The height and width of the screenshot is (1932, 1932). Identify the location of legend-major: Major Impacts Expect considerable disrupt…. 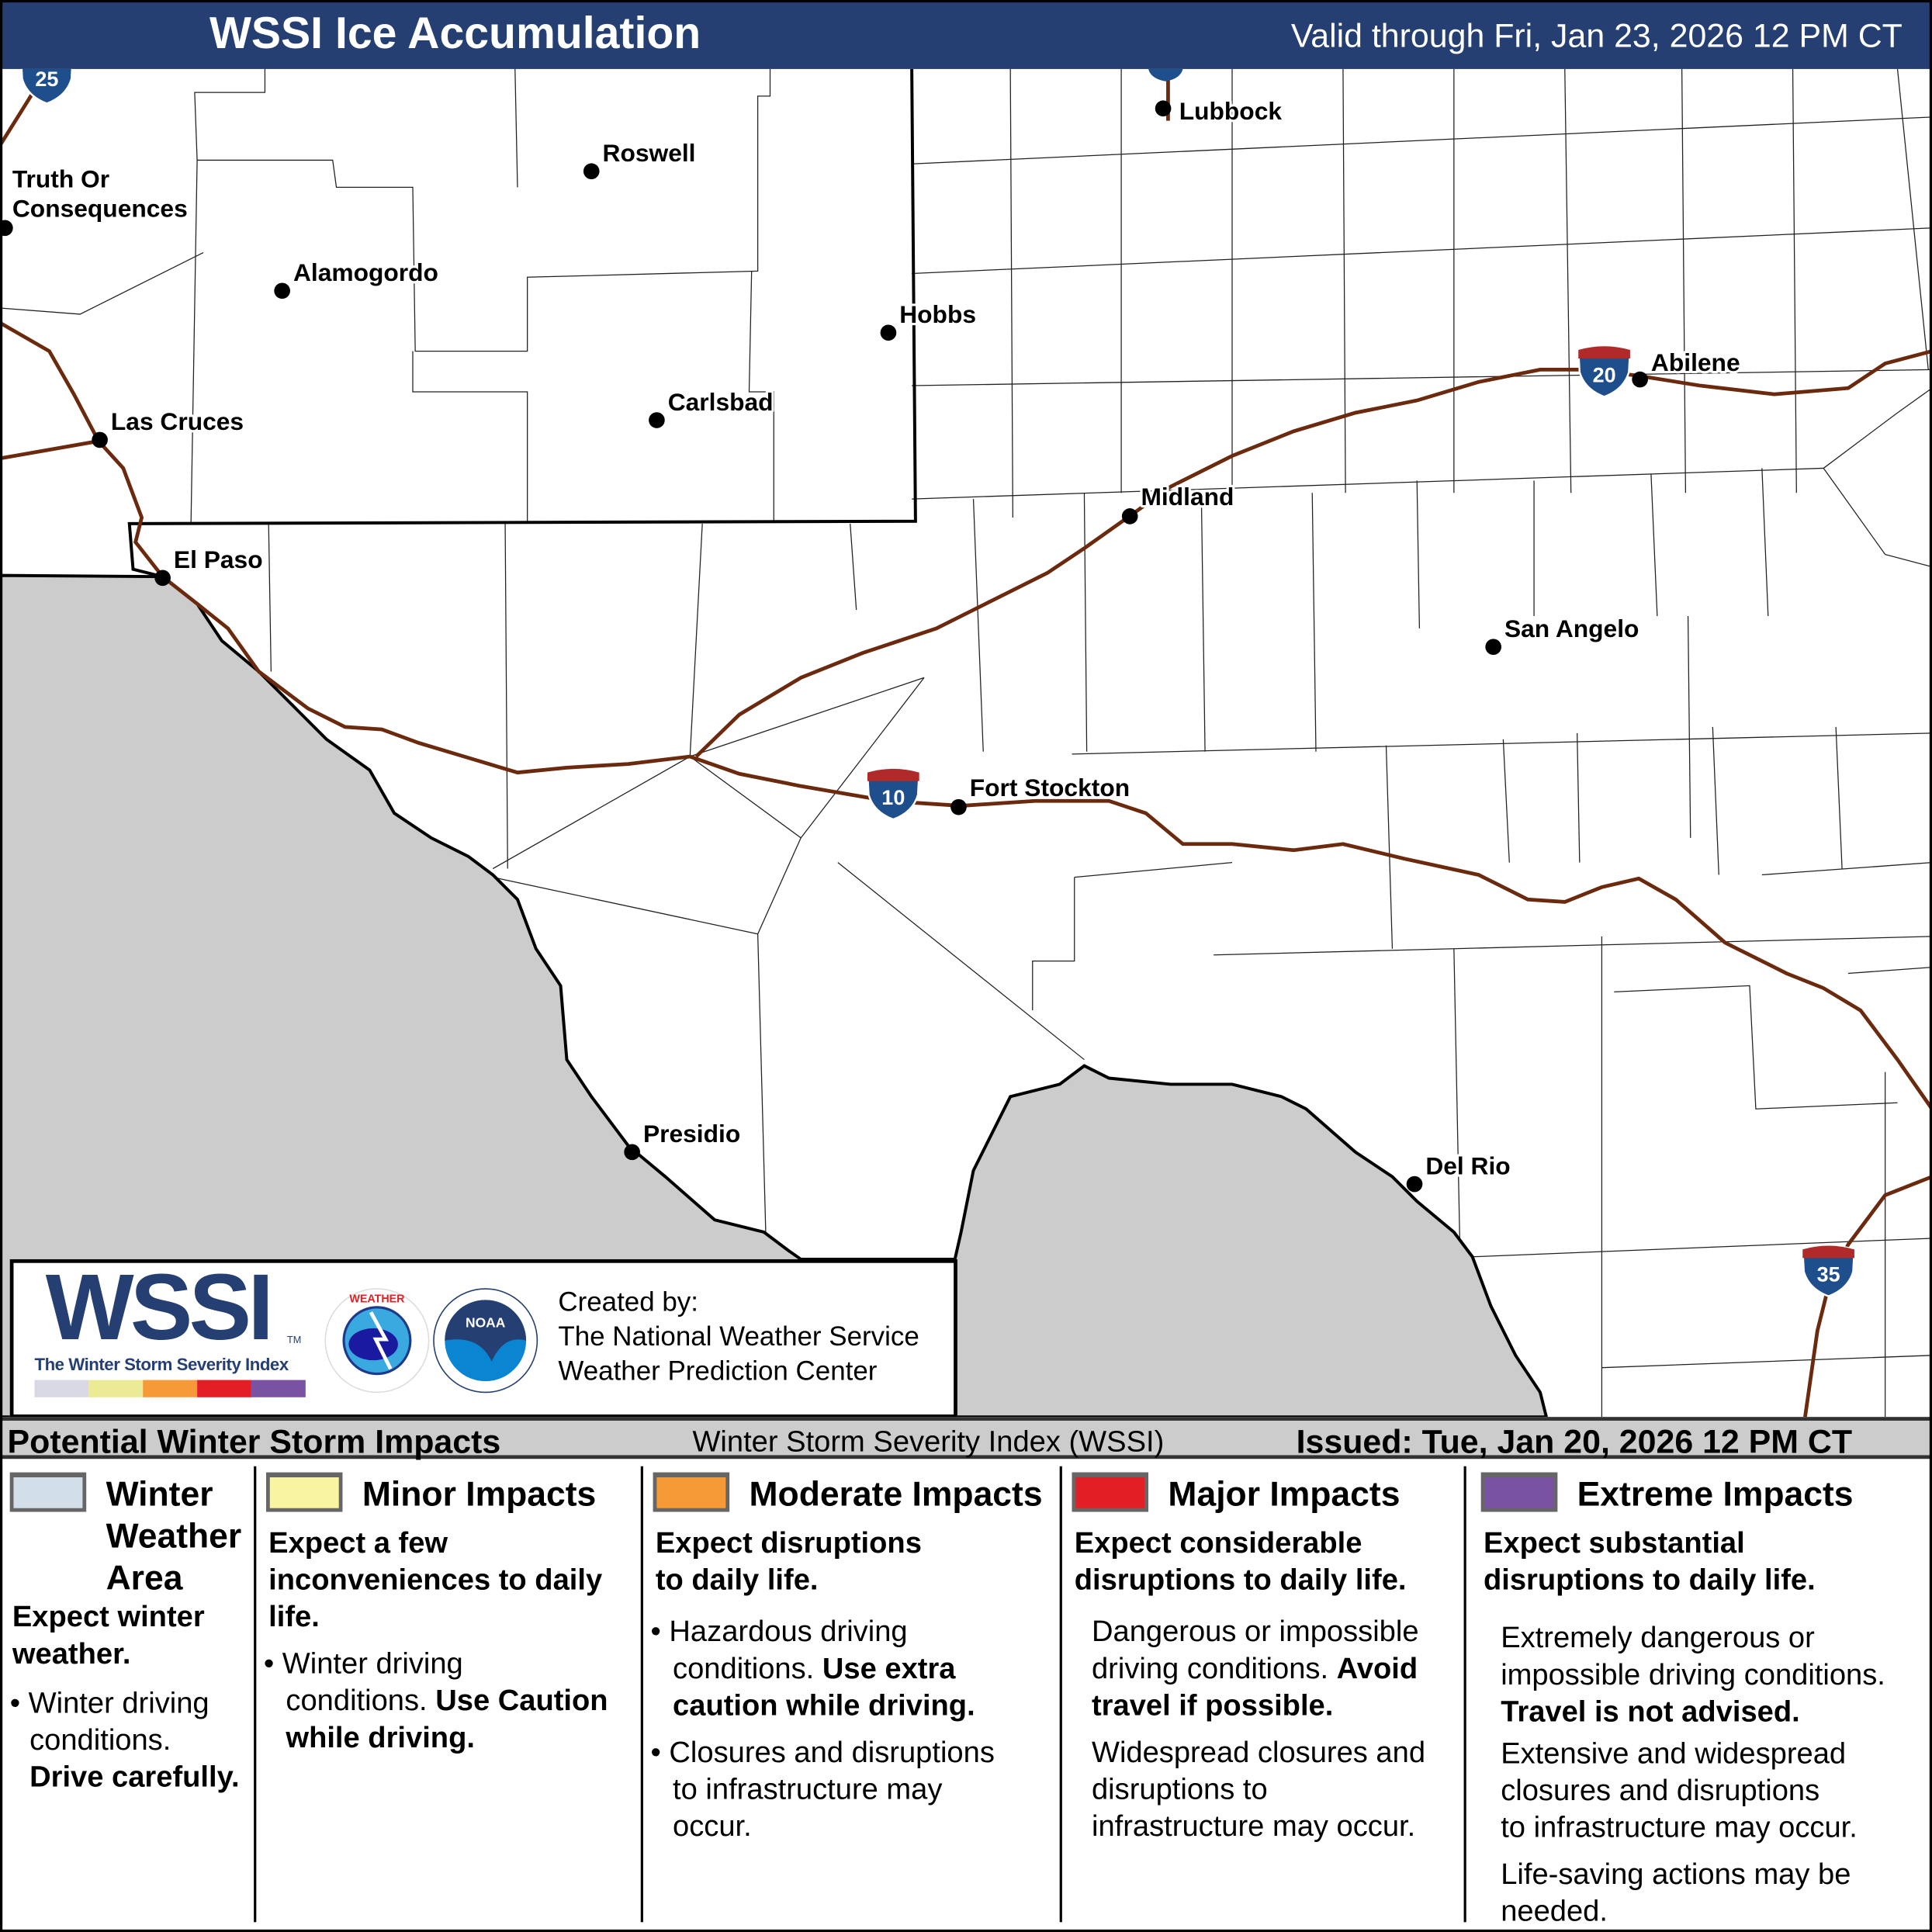
(1265, 1694).